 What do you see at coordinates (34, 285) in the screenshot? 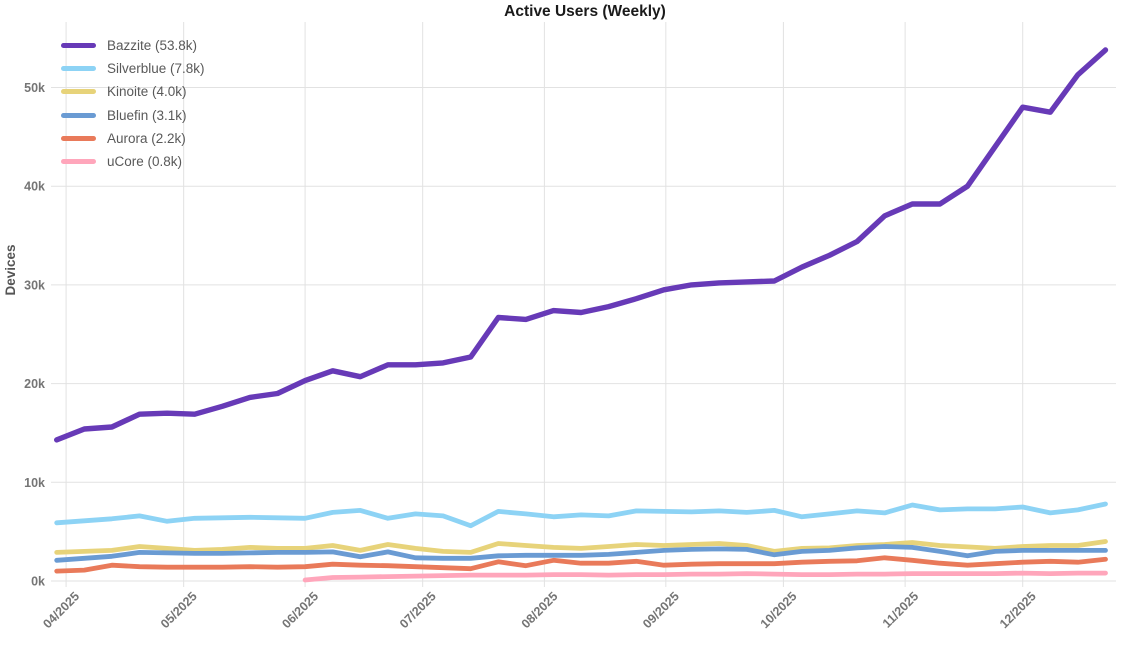
I see `y-tick-label: 30k` at bounding box center [34, 285].